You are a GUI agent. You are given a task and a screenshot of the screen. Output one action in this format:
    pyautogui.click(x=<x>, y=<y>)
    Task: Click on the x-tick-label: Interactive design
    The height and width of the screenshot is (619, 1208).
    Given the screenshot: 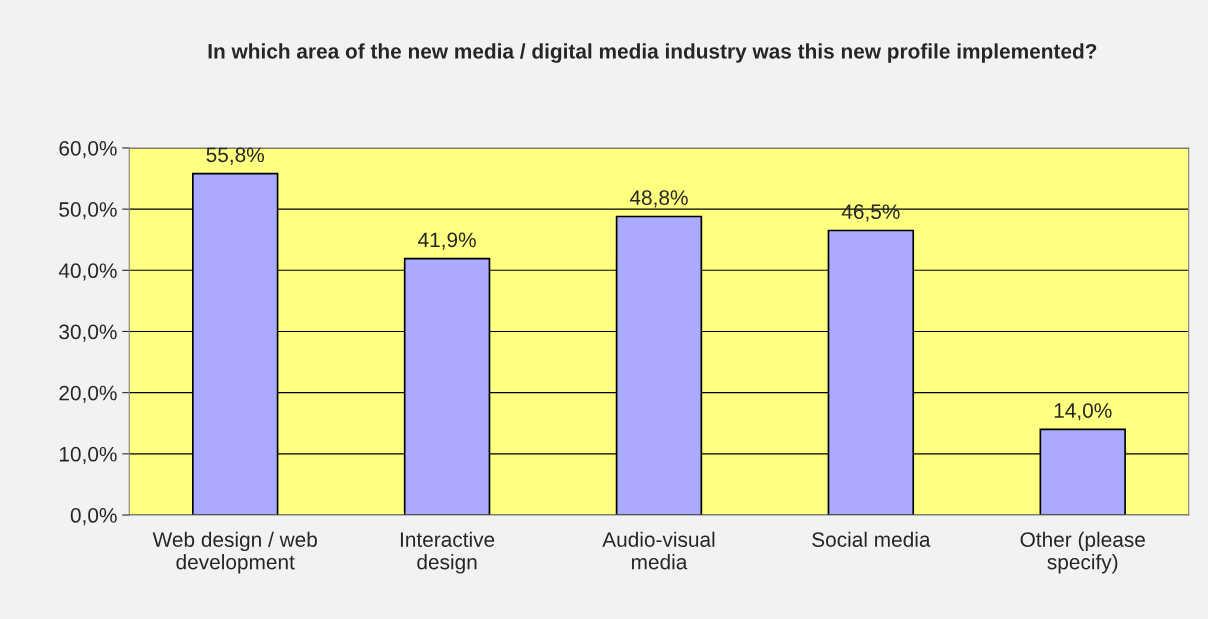 What is the action you would take?
    pyautogui.click(x=447, y=552)
    